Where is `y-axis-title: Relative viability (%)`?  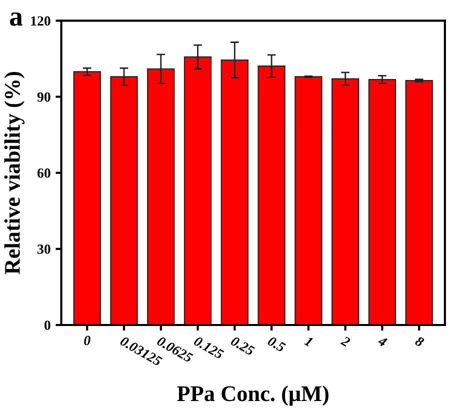 y-axis-title: Relative viability (%) is located at coordinates (14, 173).